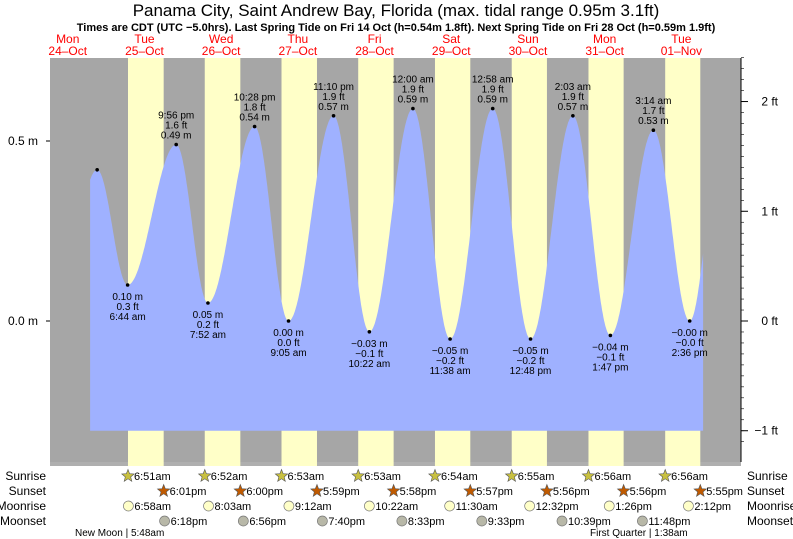 The image size is (793, 539). Describe the element at coordinates (128, 317) in the screenshot. I see `low-tide-time: 6:44 am` at that location.